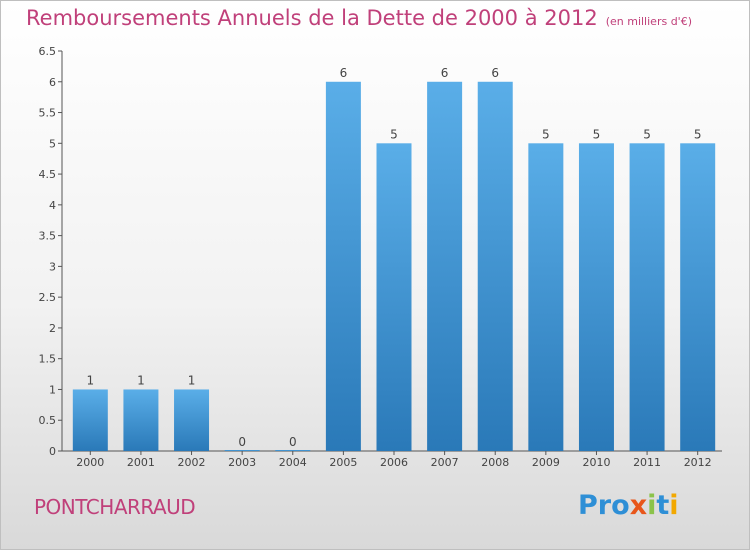 The height and width of the screenshot is (550, 750). I want to click on y-tick-label: 3.5, so click(48, 236).